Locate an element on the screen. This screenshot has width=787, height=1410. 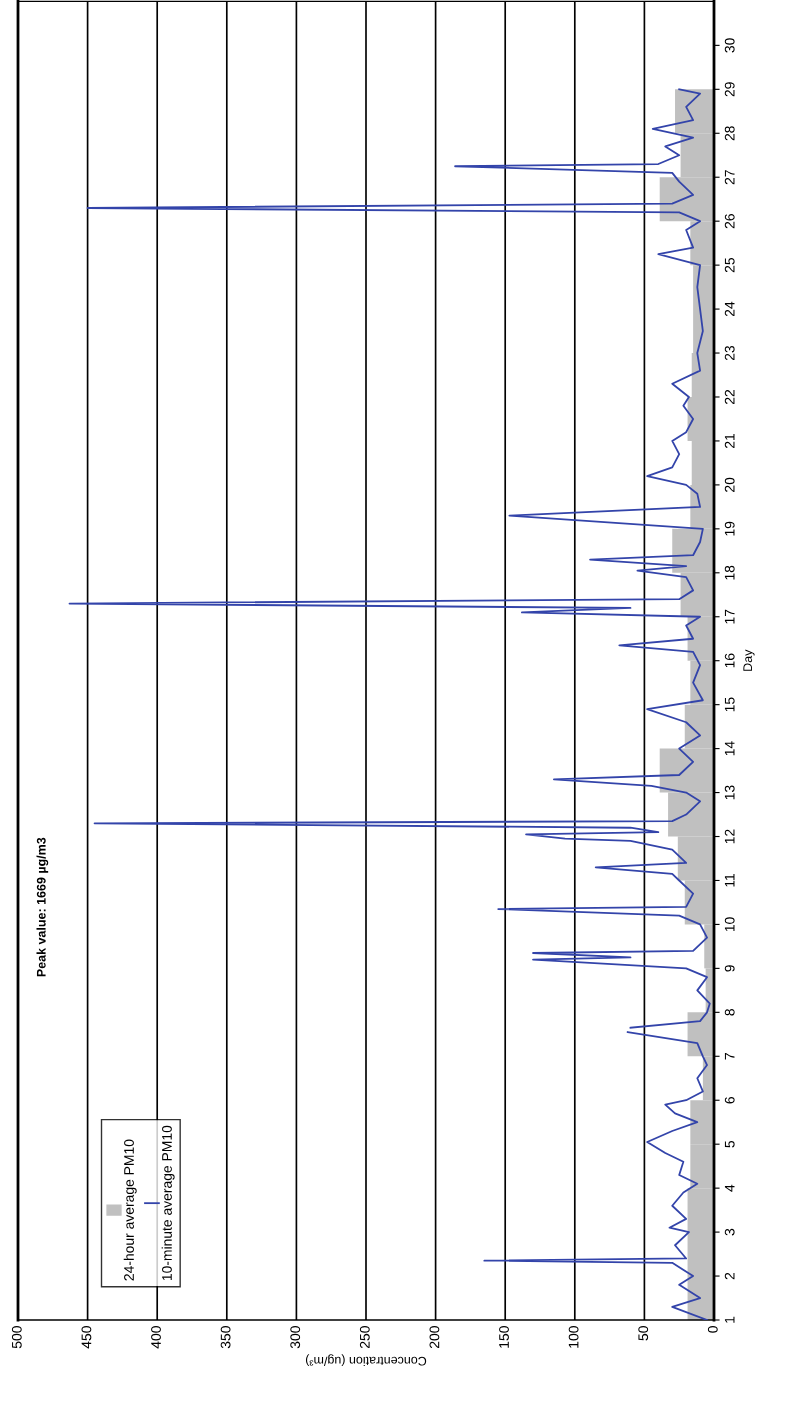
x-tick-label: 350 is located at coordinates (225, 1337).